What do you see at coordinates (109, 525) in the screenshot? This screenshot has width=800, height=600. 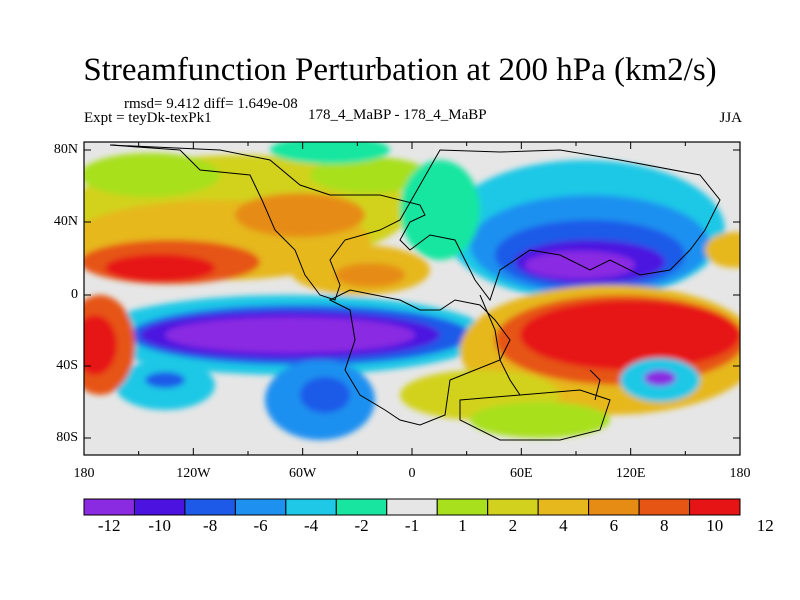 I see `colorbar-label-0: -12` at bounding box center [109, 525].